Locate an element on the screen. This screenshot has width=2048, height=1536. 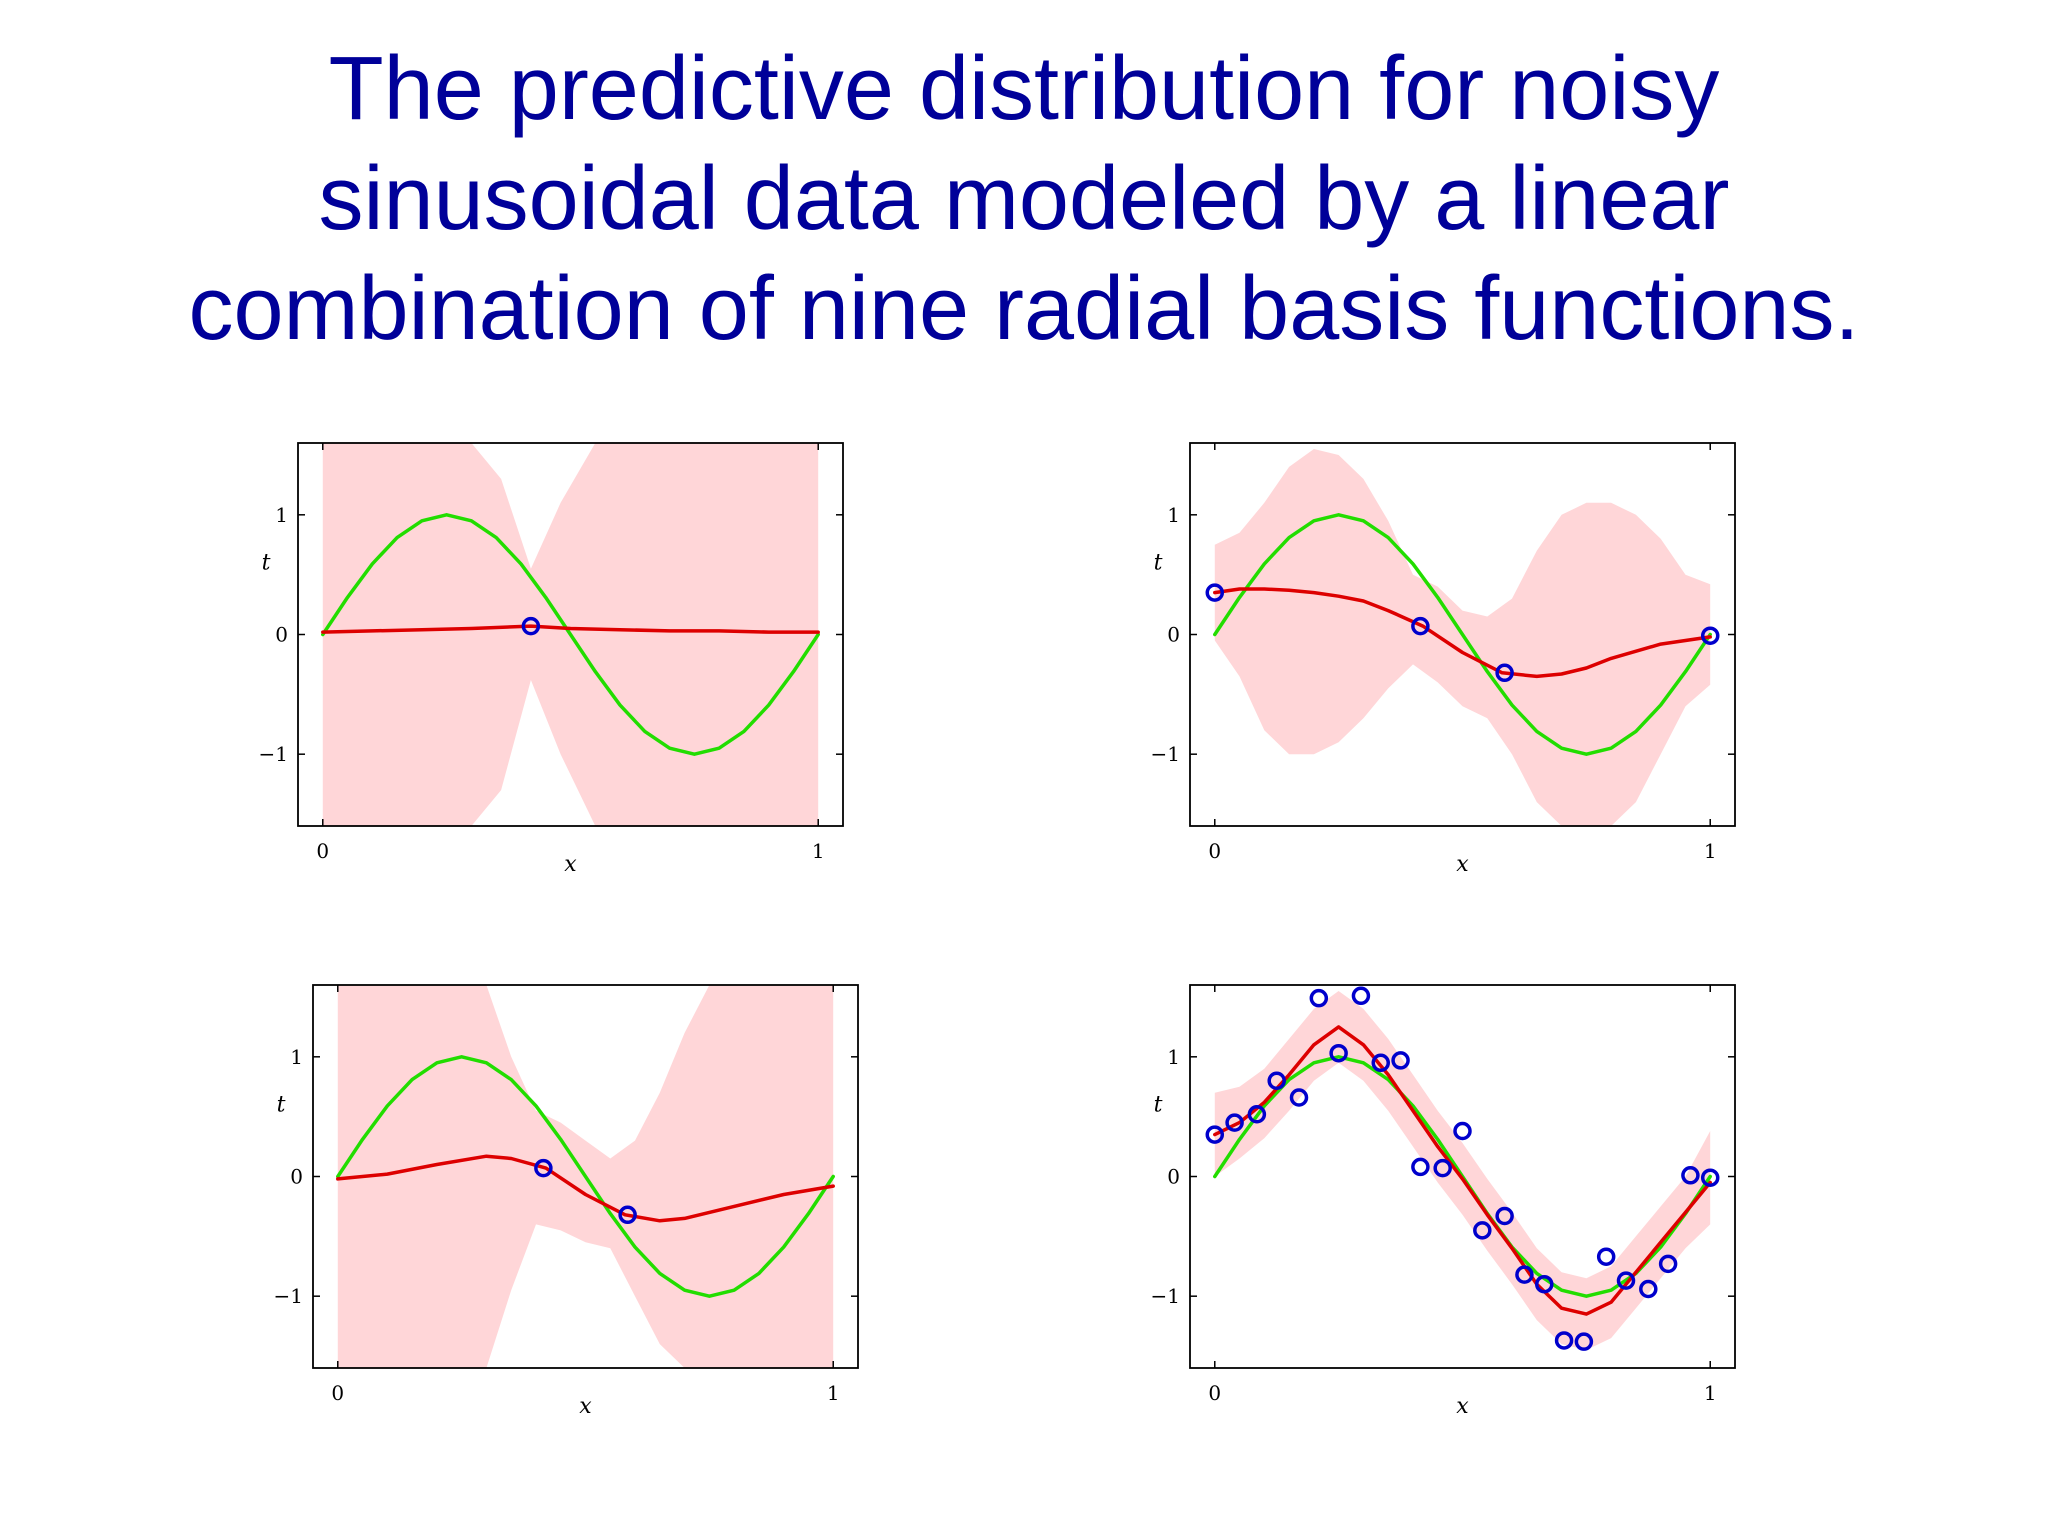
title-line-2: sinusoidal data modeled by a linear is located at coordinates (1024, 199).